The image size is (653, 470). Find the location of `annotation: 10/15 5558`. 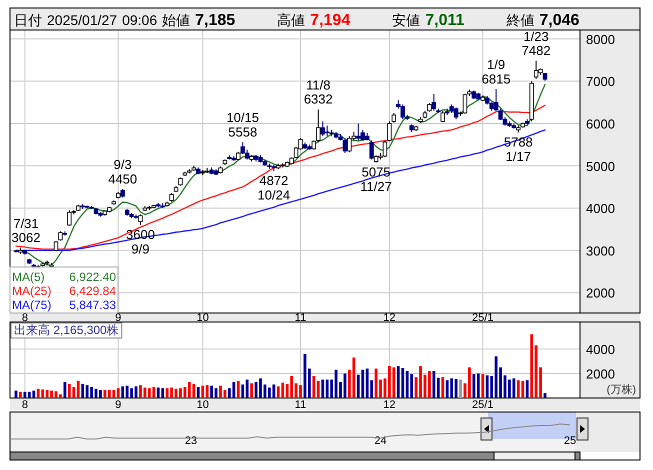

annotation: 10/15 5558 is located at coordinates (242, 125).